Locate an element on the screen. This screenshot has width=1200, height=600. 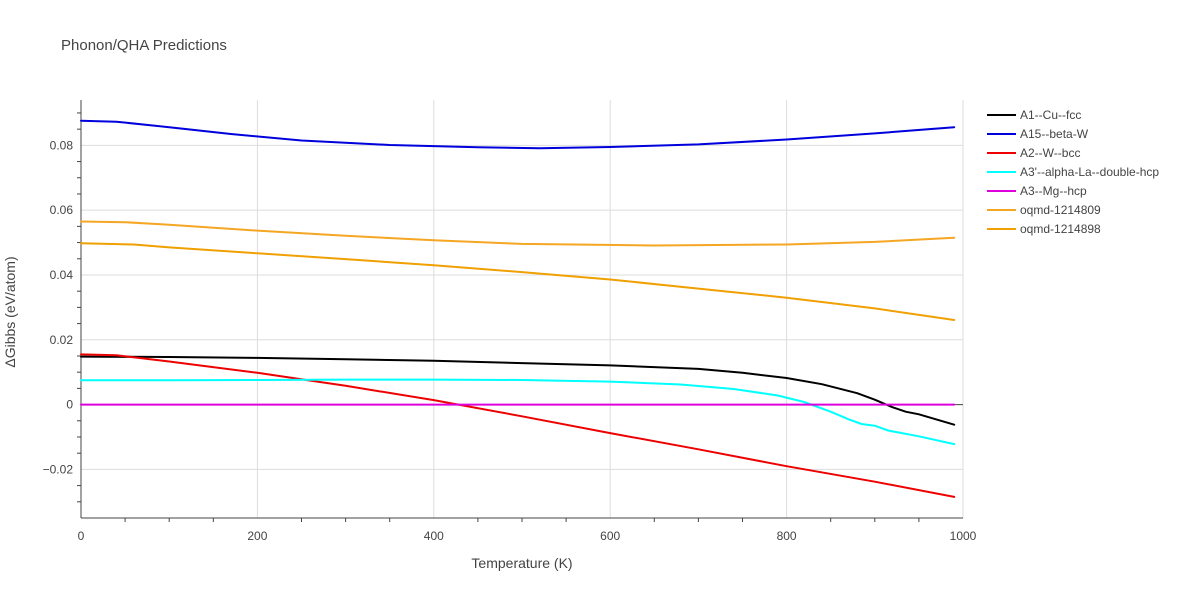
legend-item: A3'--alpha-La--double-hcp is located at coordinates (1073, 172).